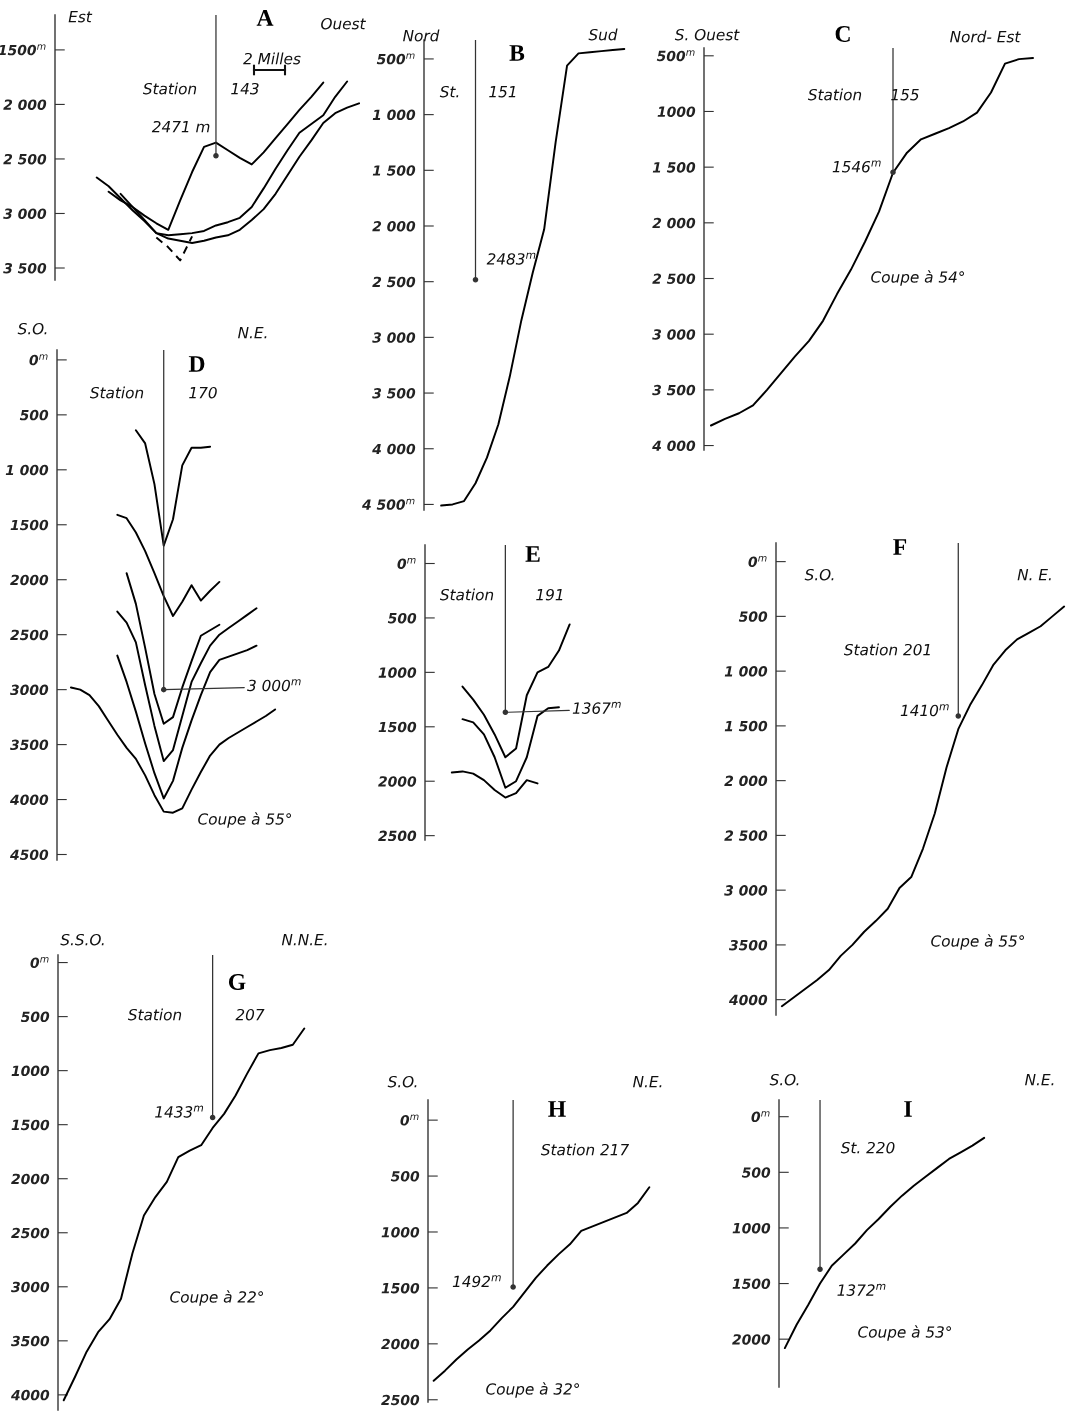 This screenshot has height=1412, width=1071. Describe the element at coordinates (272, 58) in the screenshot. I see `annotation: 2 Milles` at that location.